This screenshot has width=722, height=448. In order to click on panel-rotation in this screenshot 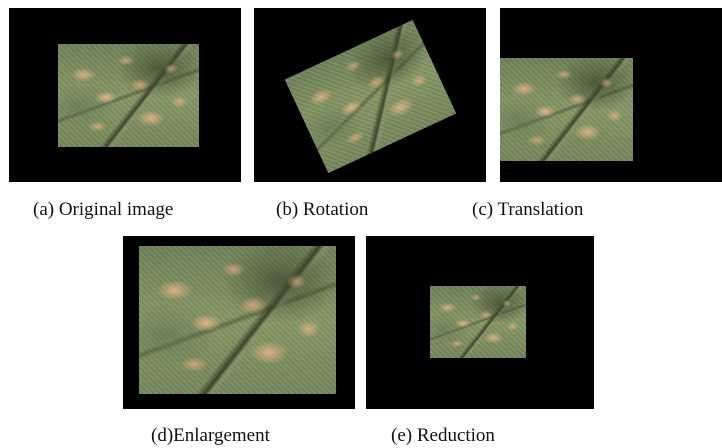, I will do `click(370, 95)`.